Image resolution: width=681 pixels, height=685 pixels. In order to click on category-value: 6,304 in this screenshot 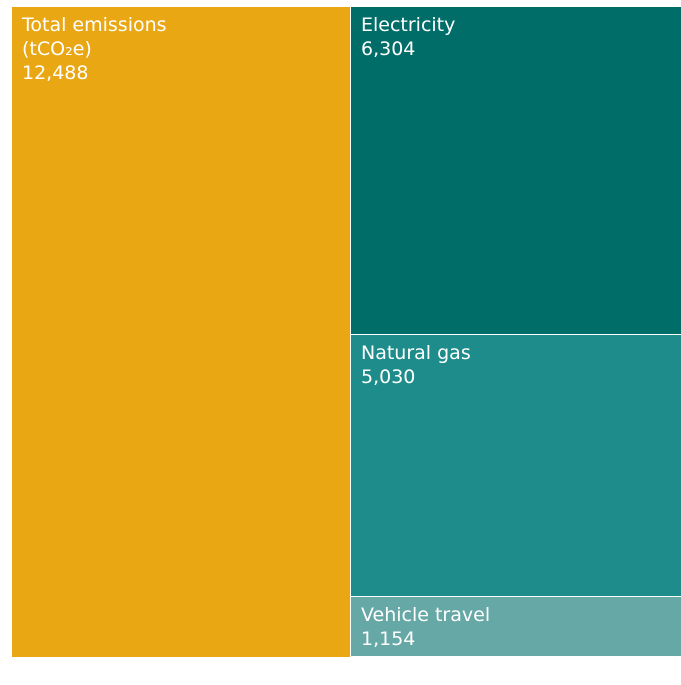, I will do `click(388, 49)`.